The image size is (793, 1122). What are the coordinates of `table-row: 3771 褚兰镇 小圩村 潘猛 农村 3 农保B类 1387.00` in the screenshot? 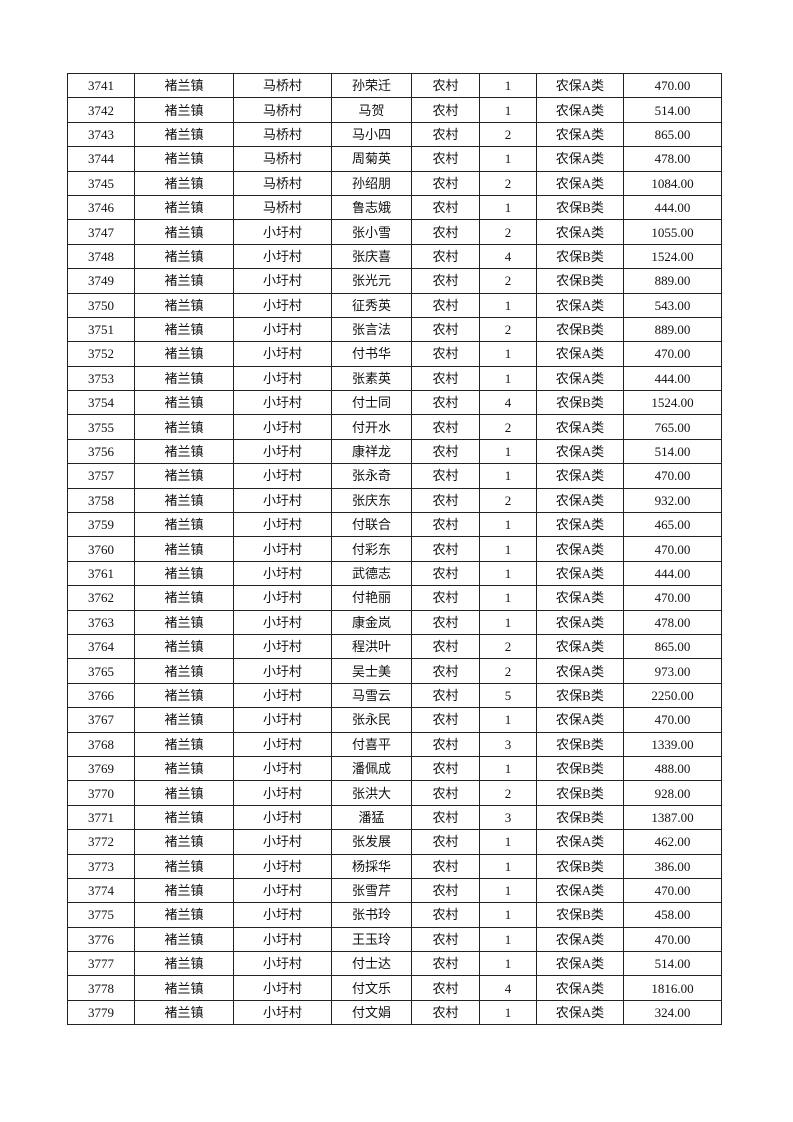 It's located at (394, 817).